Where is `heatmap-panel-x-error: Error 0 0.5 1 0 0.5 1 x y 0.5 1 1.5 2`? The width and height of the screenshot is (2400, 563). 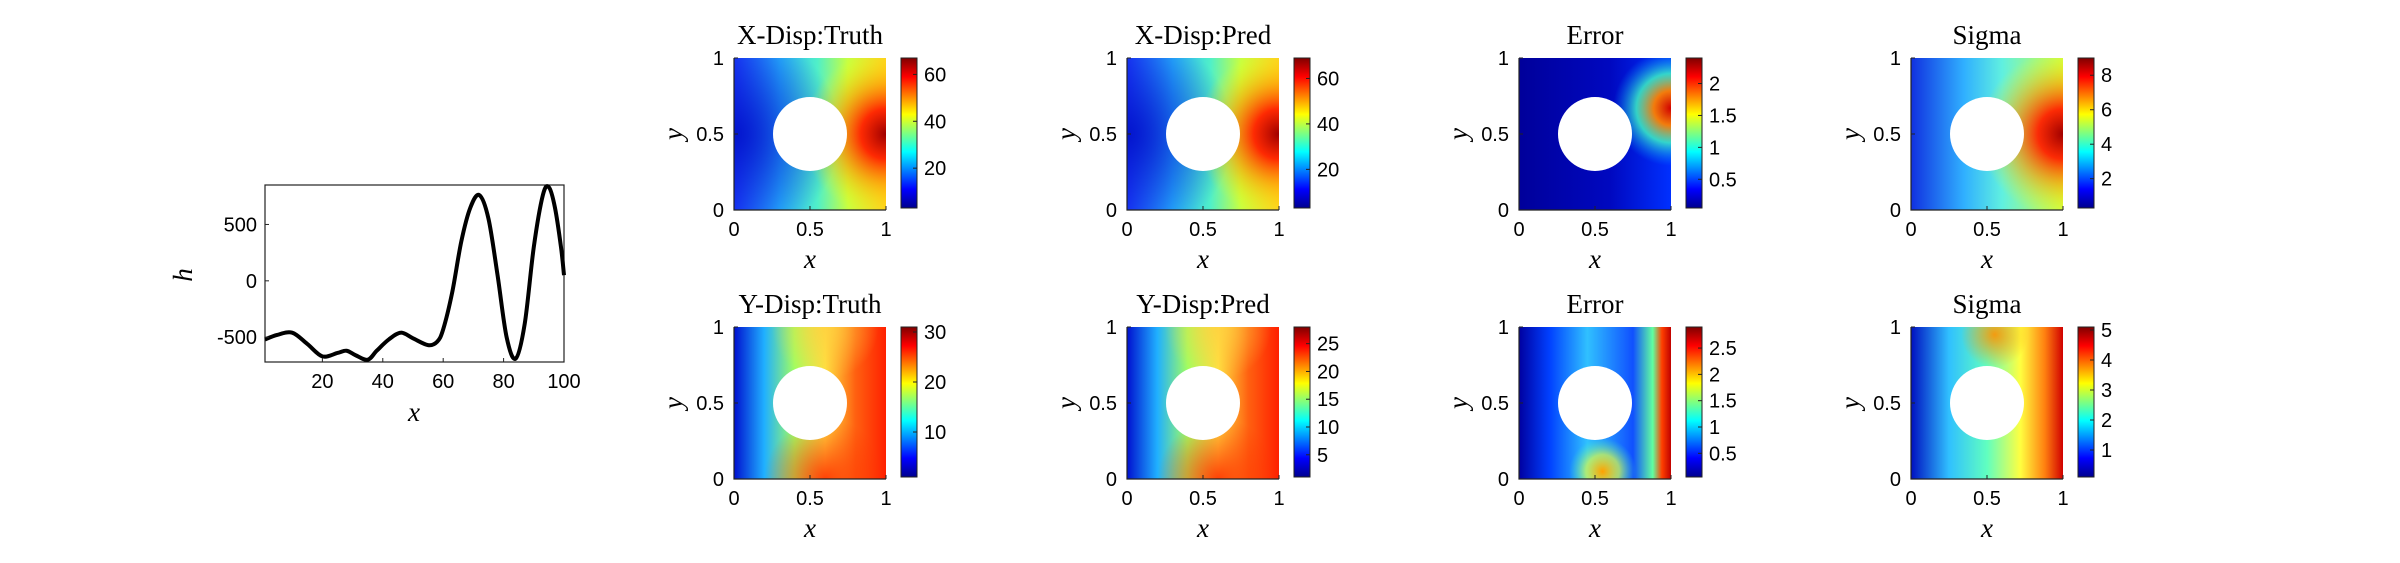 heatmap-panel-x-error: Error 0 0.5 1 0 0.5 1 x y 0.5 1 1.5 2 is located at coordinates (1590, 147).